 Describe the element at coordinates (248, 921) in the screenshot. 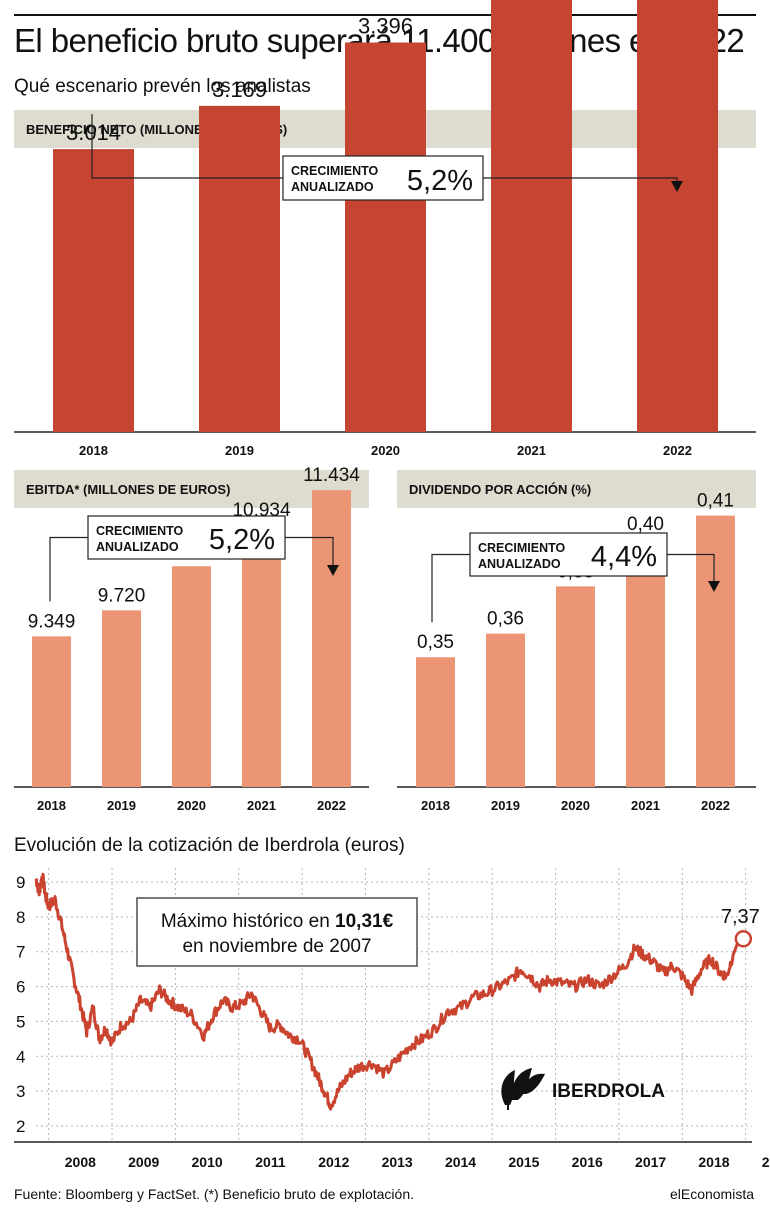

I see `annotation-prefix: Máximo histórico en` at that location.